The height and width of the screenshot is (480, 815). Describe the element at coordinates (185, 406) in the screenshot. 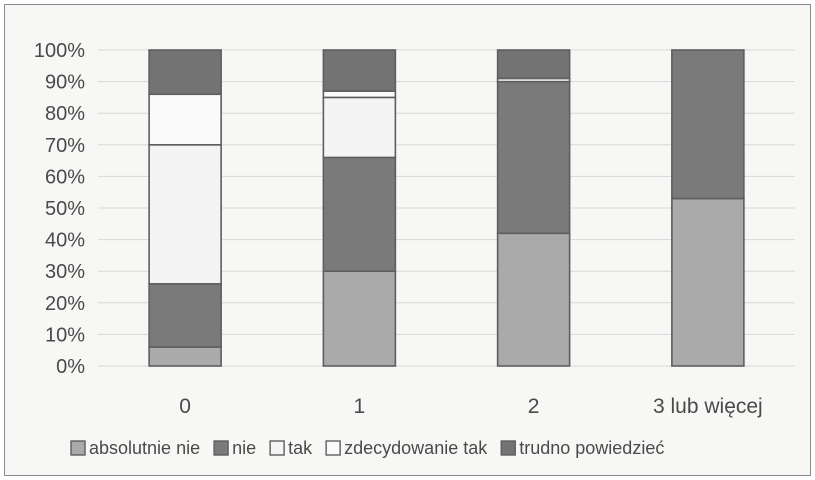

I see `x-category-label: 0` at that location.